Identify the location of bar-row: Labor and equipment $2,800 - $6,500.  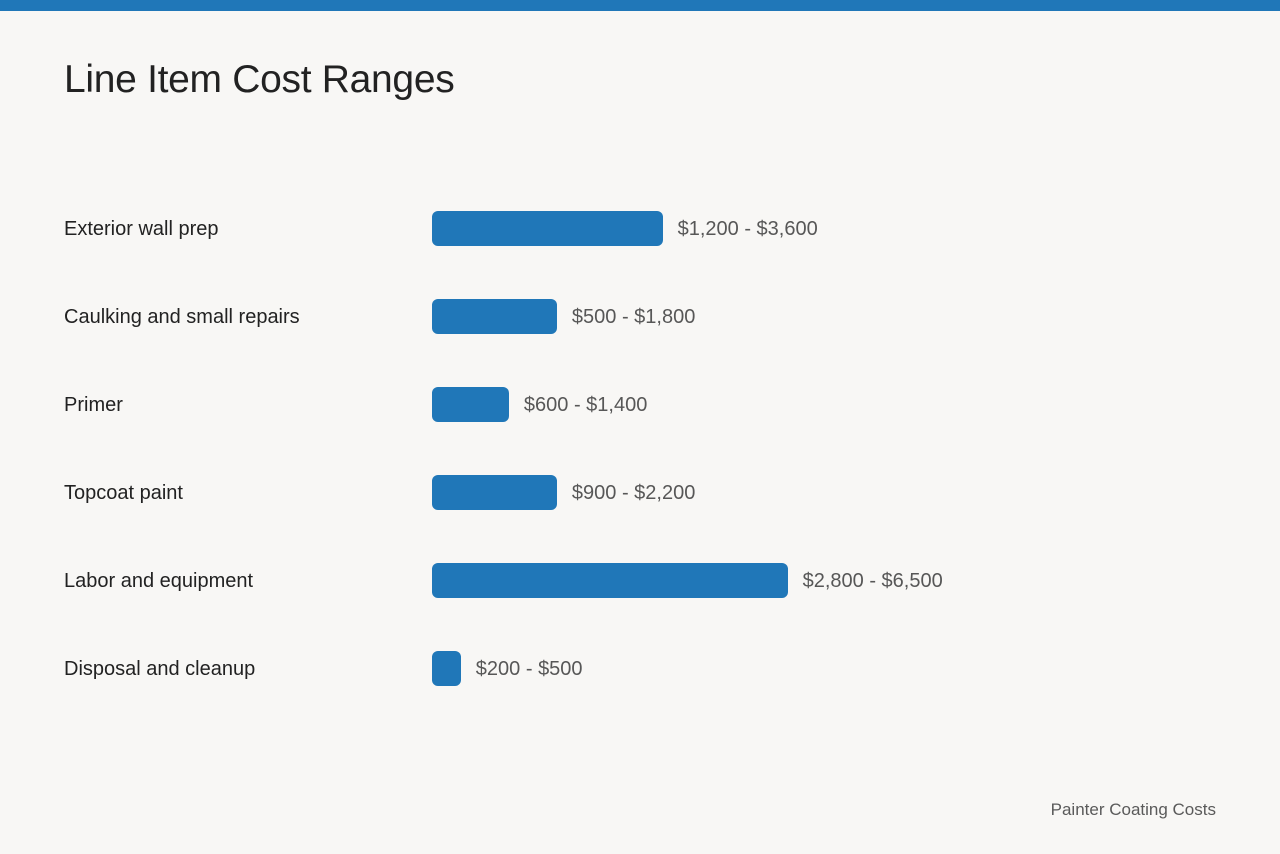
(640, 581).